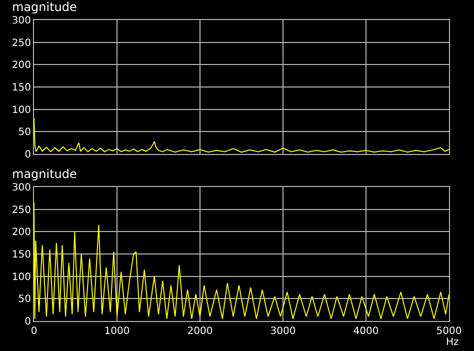 The image size is (474, 351). Describe the element at coordinates (449, 331) in the screenshot. I see `x-tick-label: 5000` at that location.